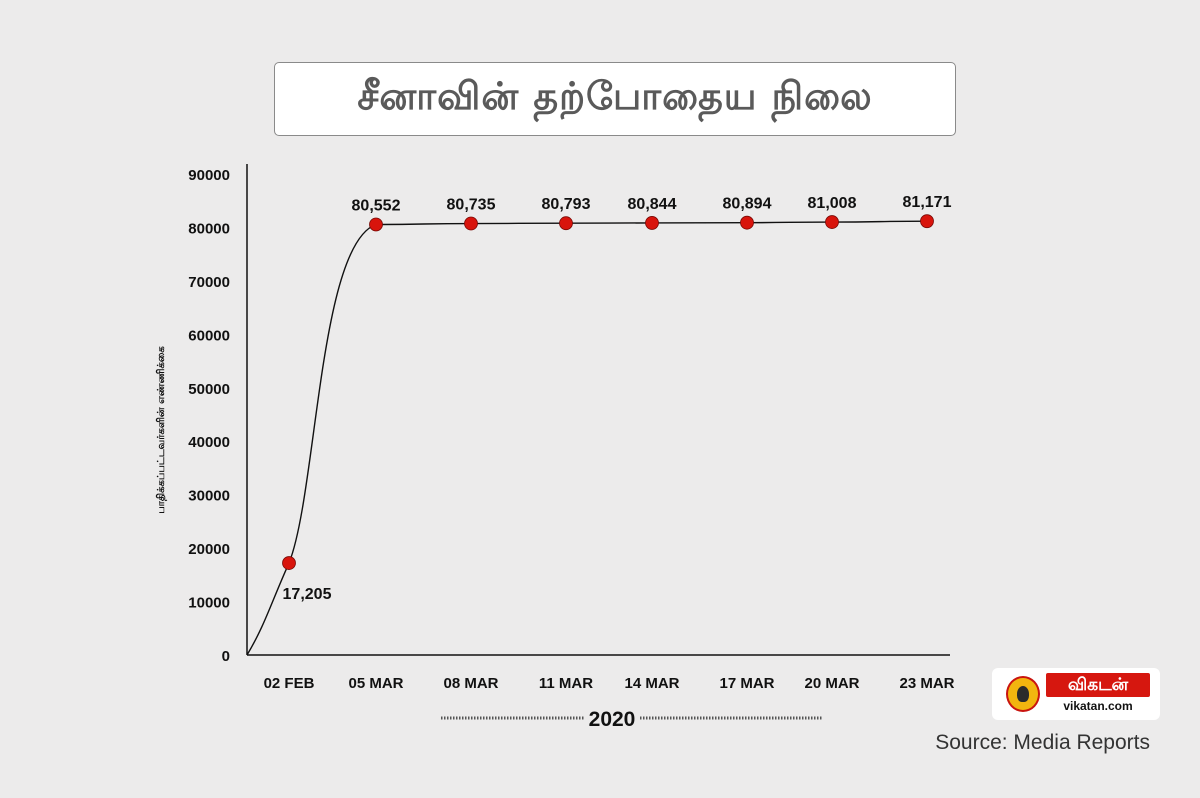  What do you see at coordinates (226, 656) in the screenshot?
I see `y-tick-label: 0` at bounding box center [226, 656].